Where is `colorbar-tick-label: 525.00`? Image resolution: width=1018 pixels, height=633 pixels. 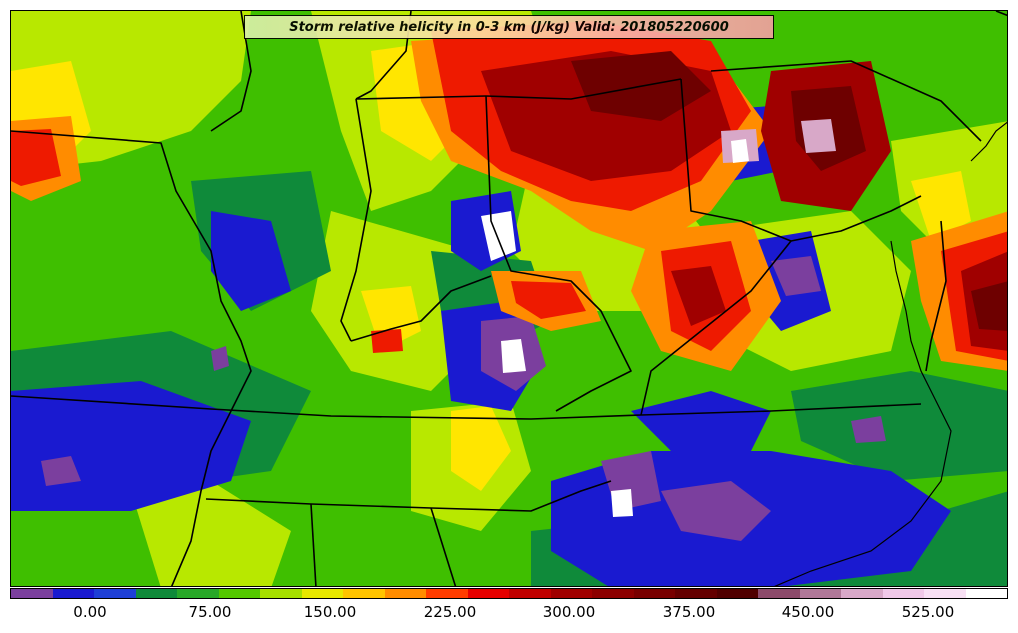
colorbar-tick-label: 525.00 is located at coordinates (928, 612).